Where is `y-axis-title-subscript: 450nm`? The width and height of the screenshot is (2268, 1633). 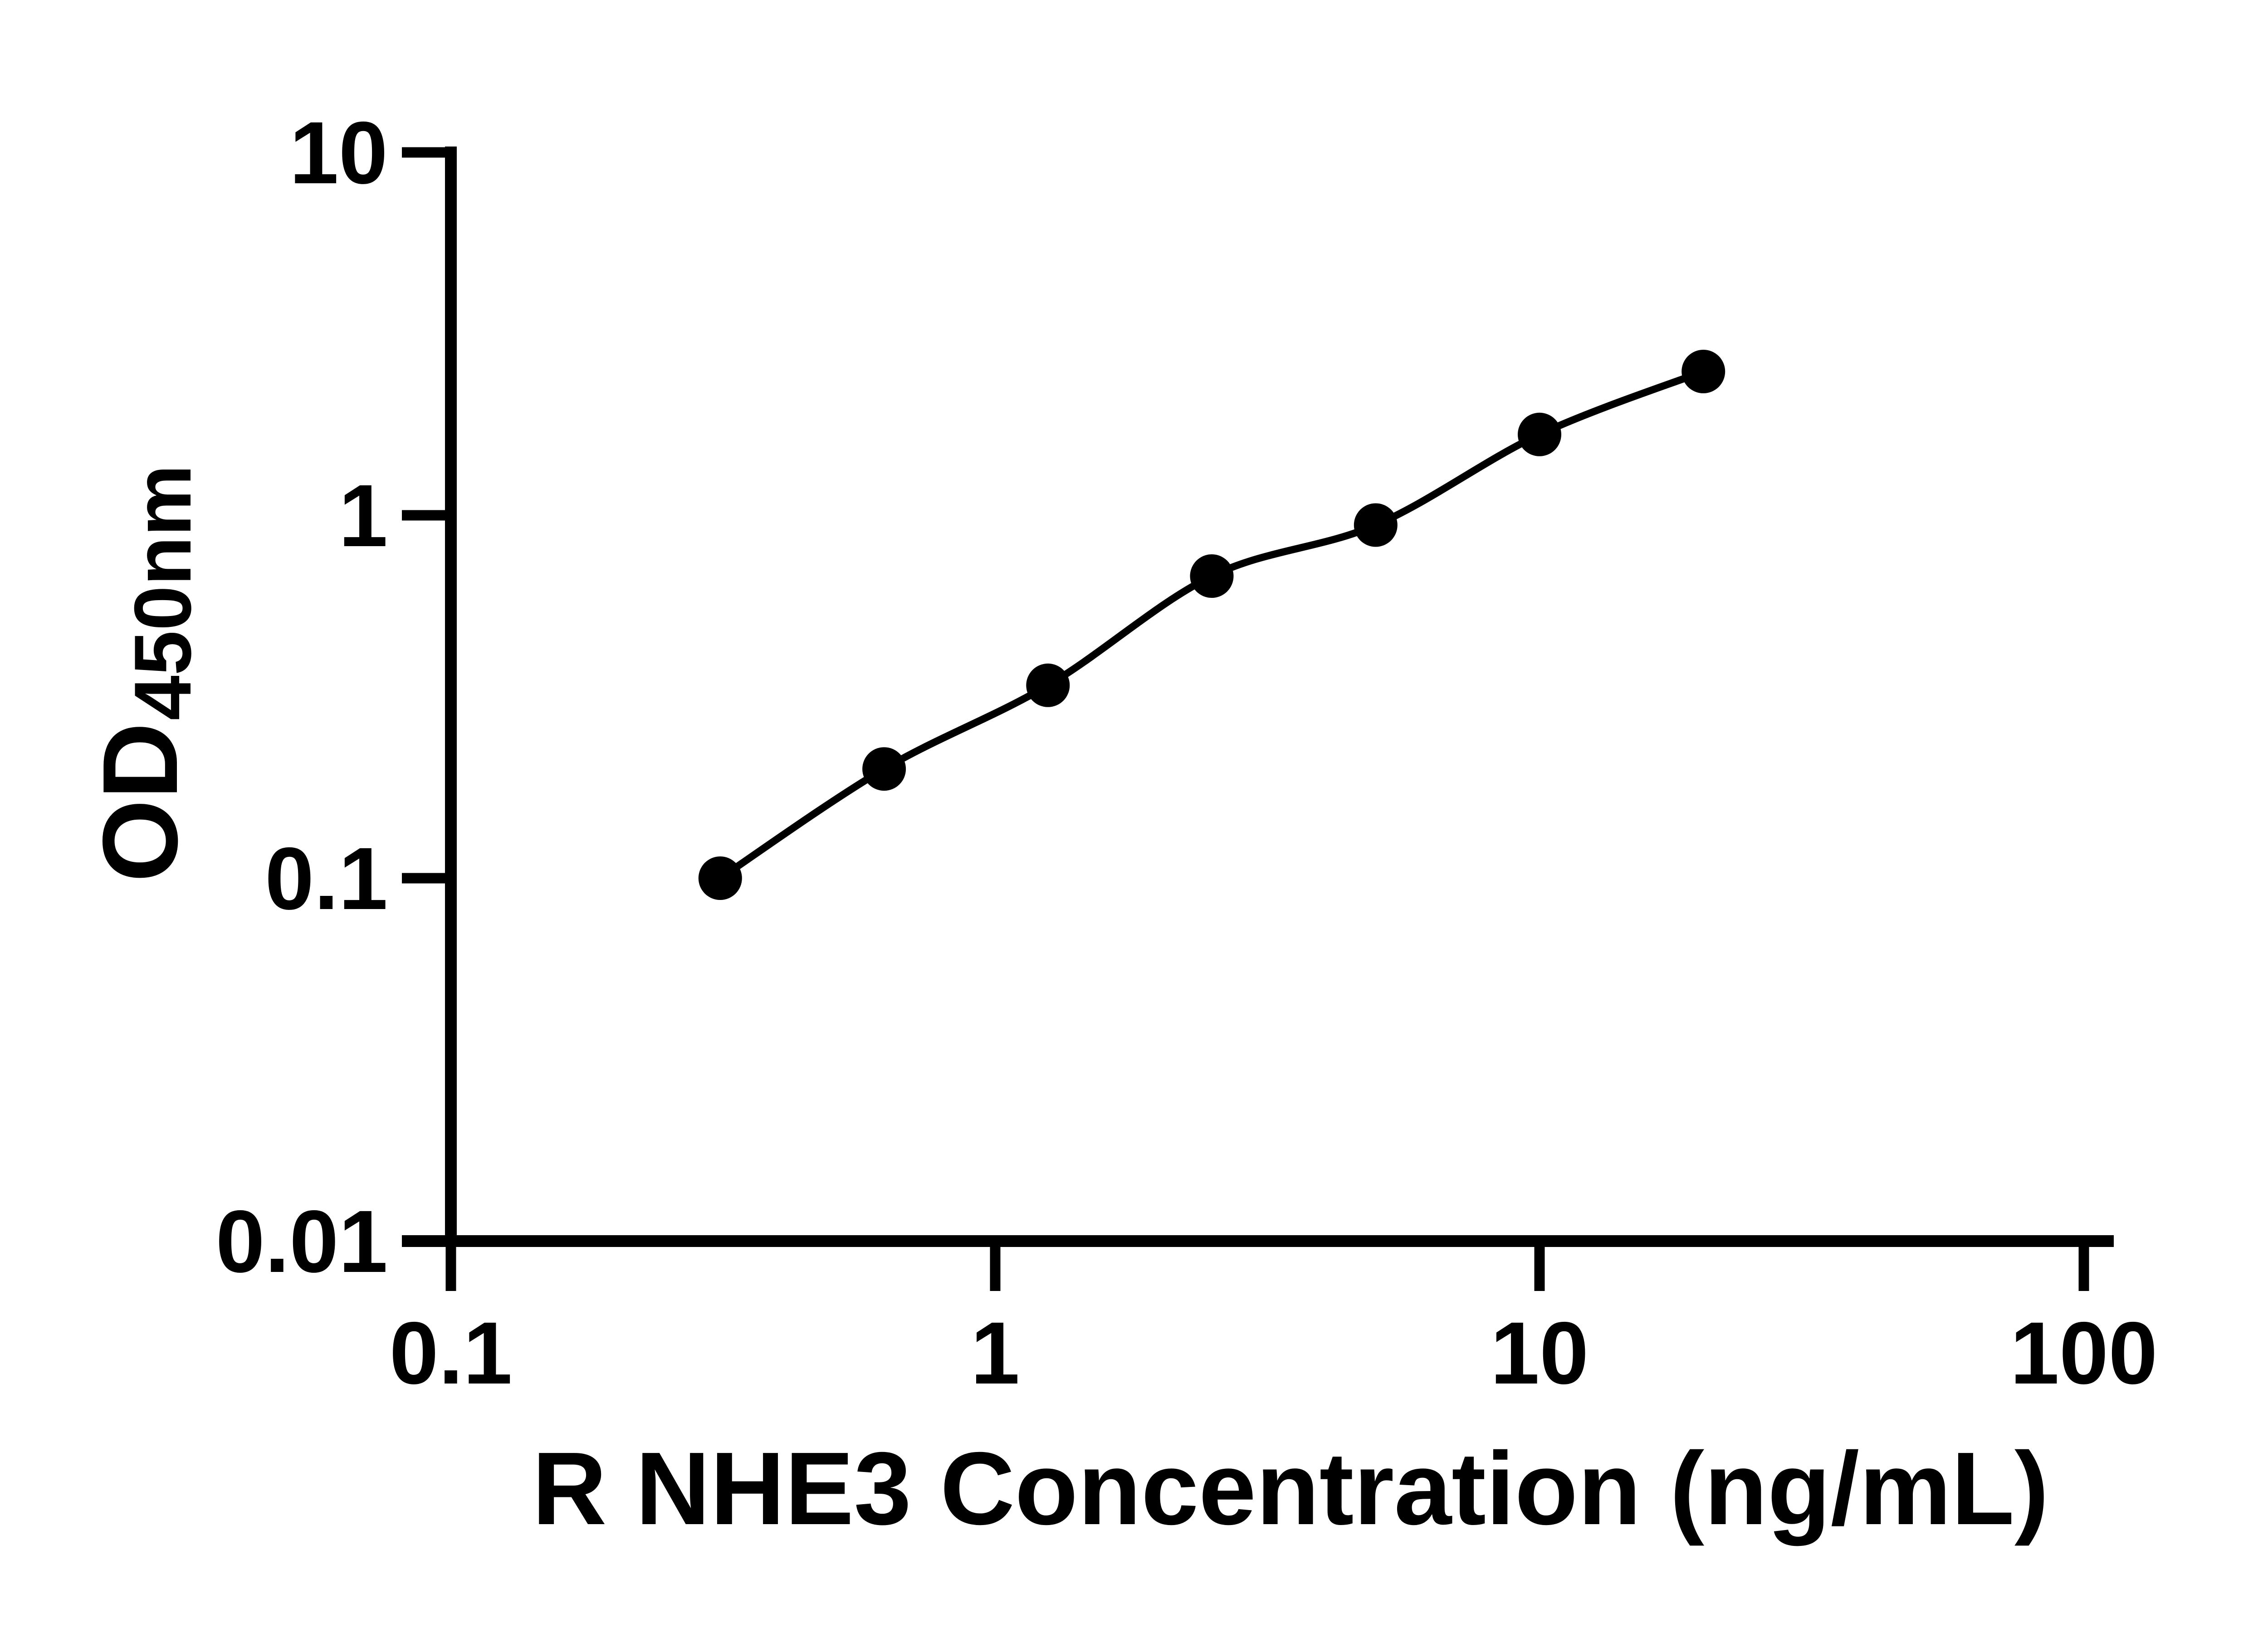 y-axis-title-subscript: 450nm is located at coordinates (163, 592).